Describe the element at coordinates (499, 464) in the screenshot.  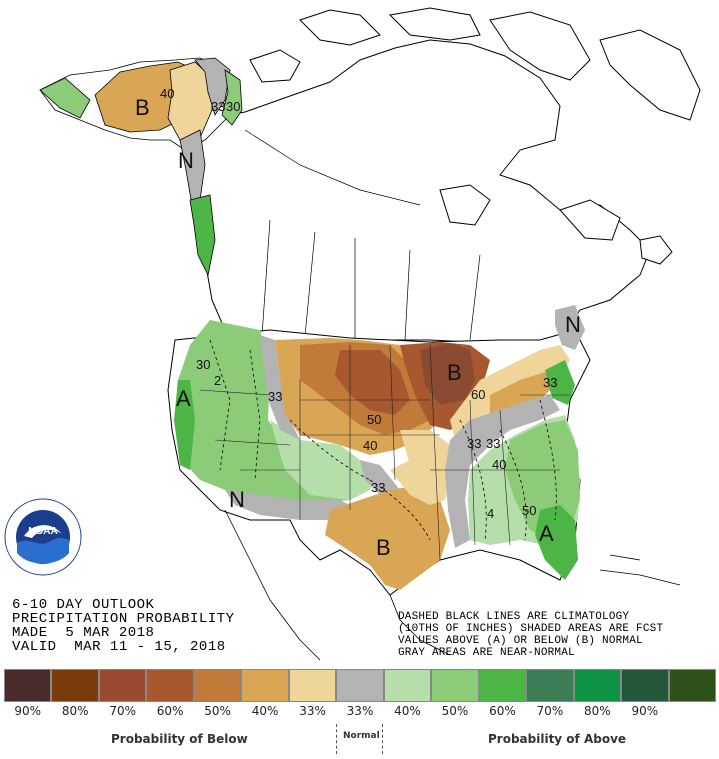
I see `label-se-40: 40` at that location.